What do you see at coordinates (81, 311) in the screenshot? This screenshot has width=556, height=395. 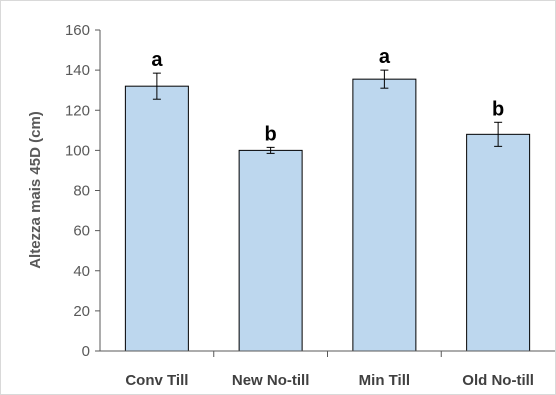 I see `y-tick-label: 20` at bounding box center [81, 311].